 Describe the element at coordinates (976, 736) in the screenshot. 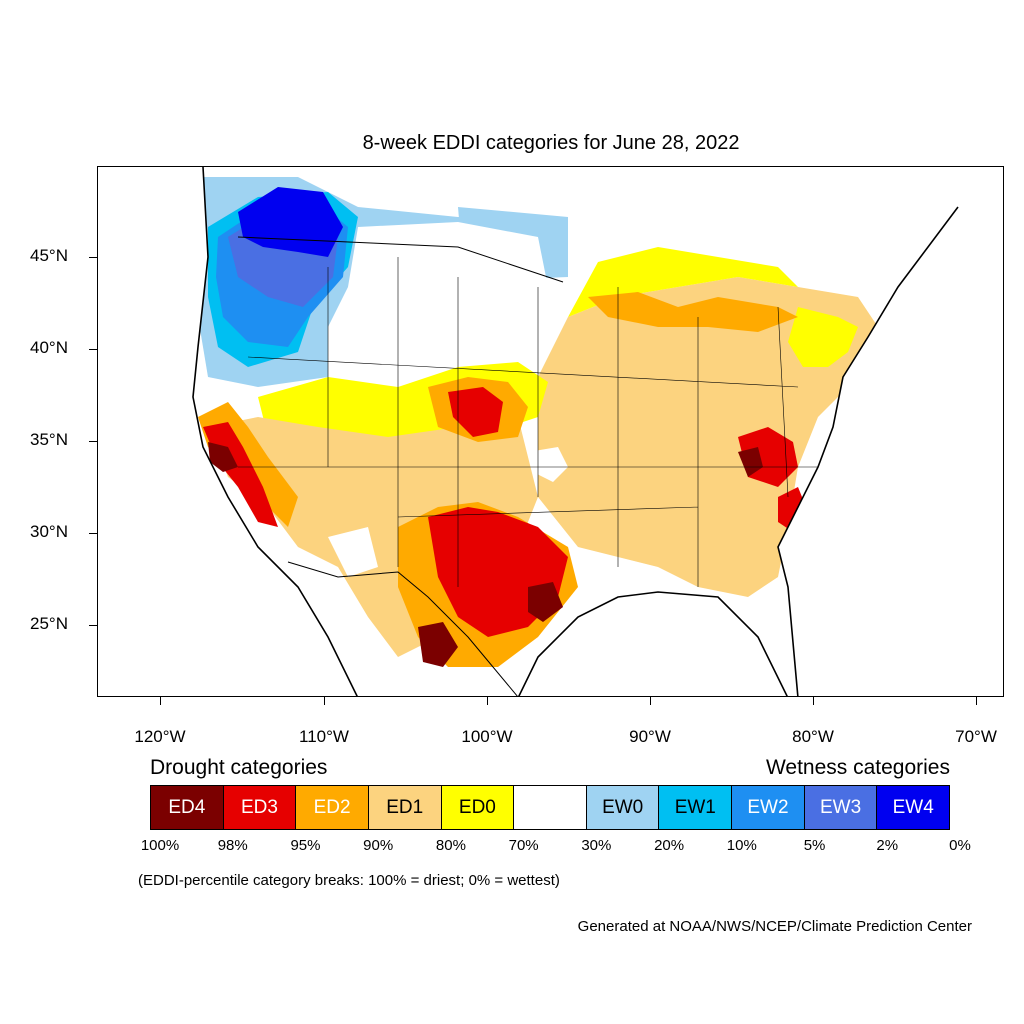

I see `lon-label: 70°W` at that location.